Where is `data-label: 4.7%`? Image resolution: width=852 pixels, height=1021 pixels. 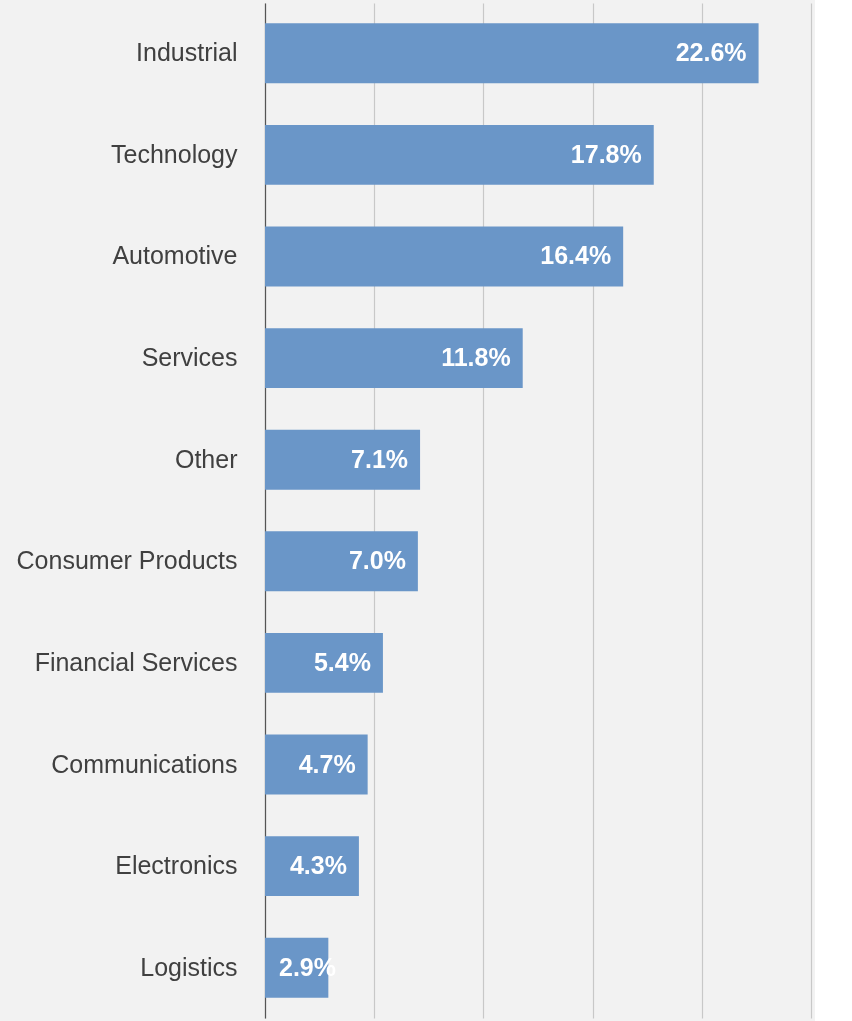 data-label: 4.7% is located at coordinates (327, 763).